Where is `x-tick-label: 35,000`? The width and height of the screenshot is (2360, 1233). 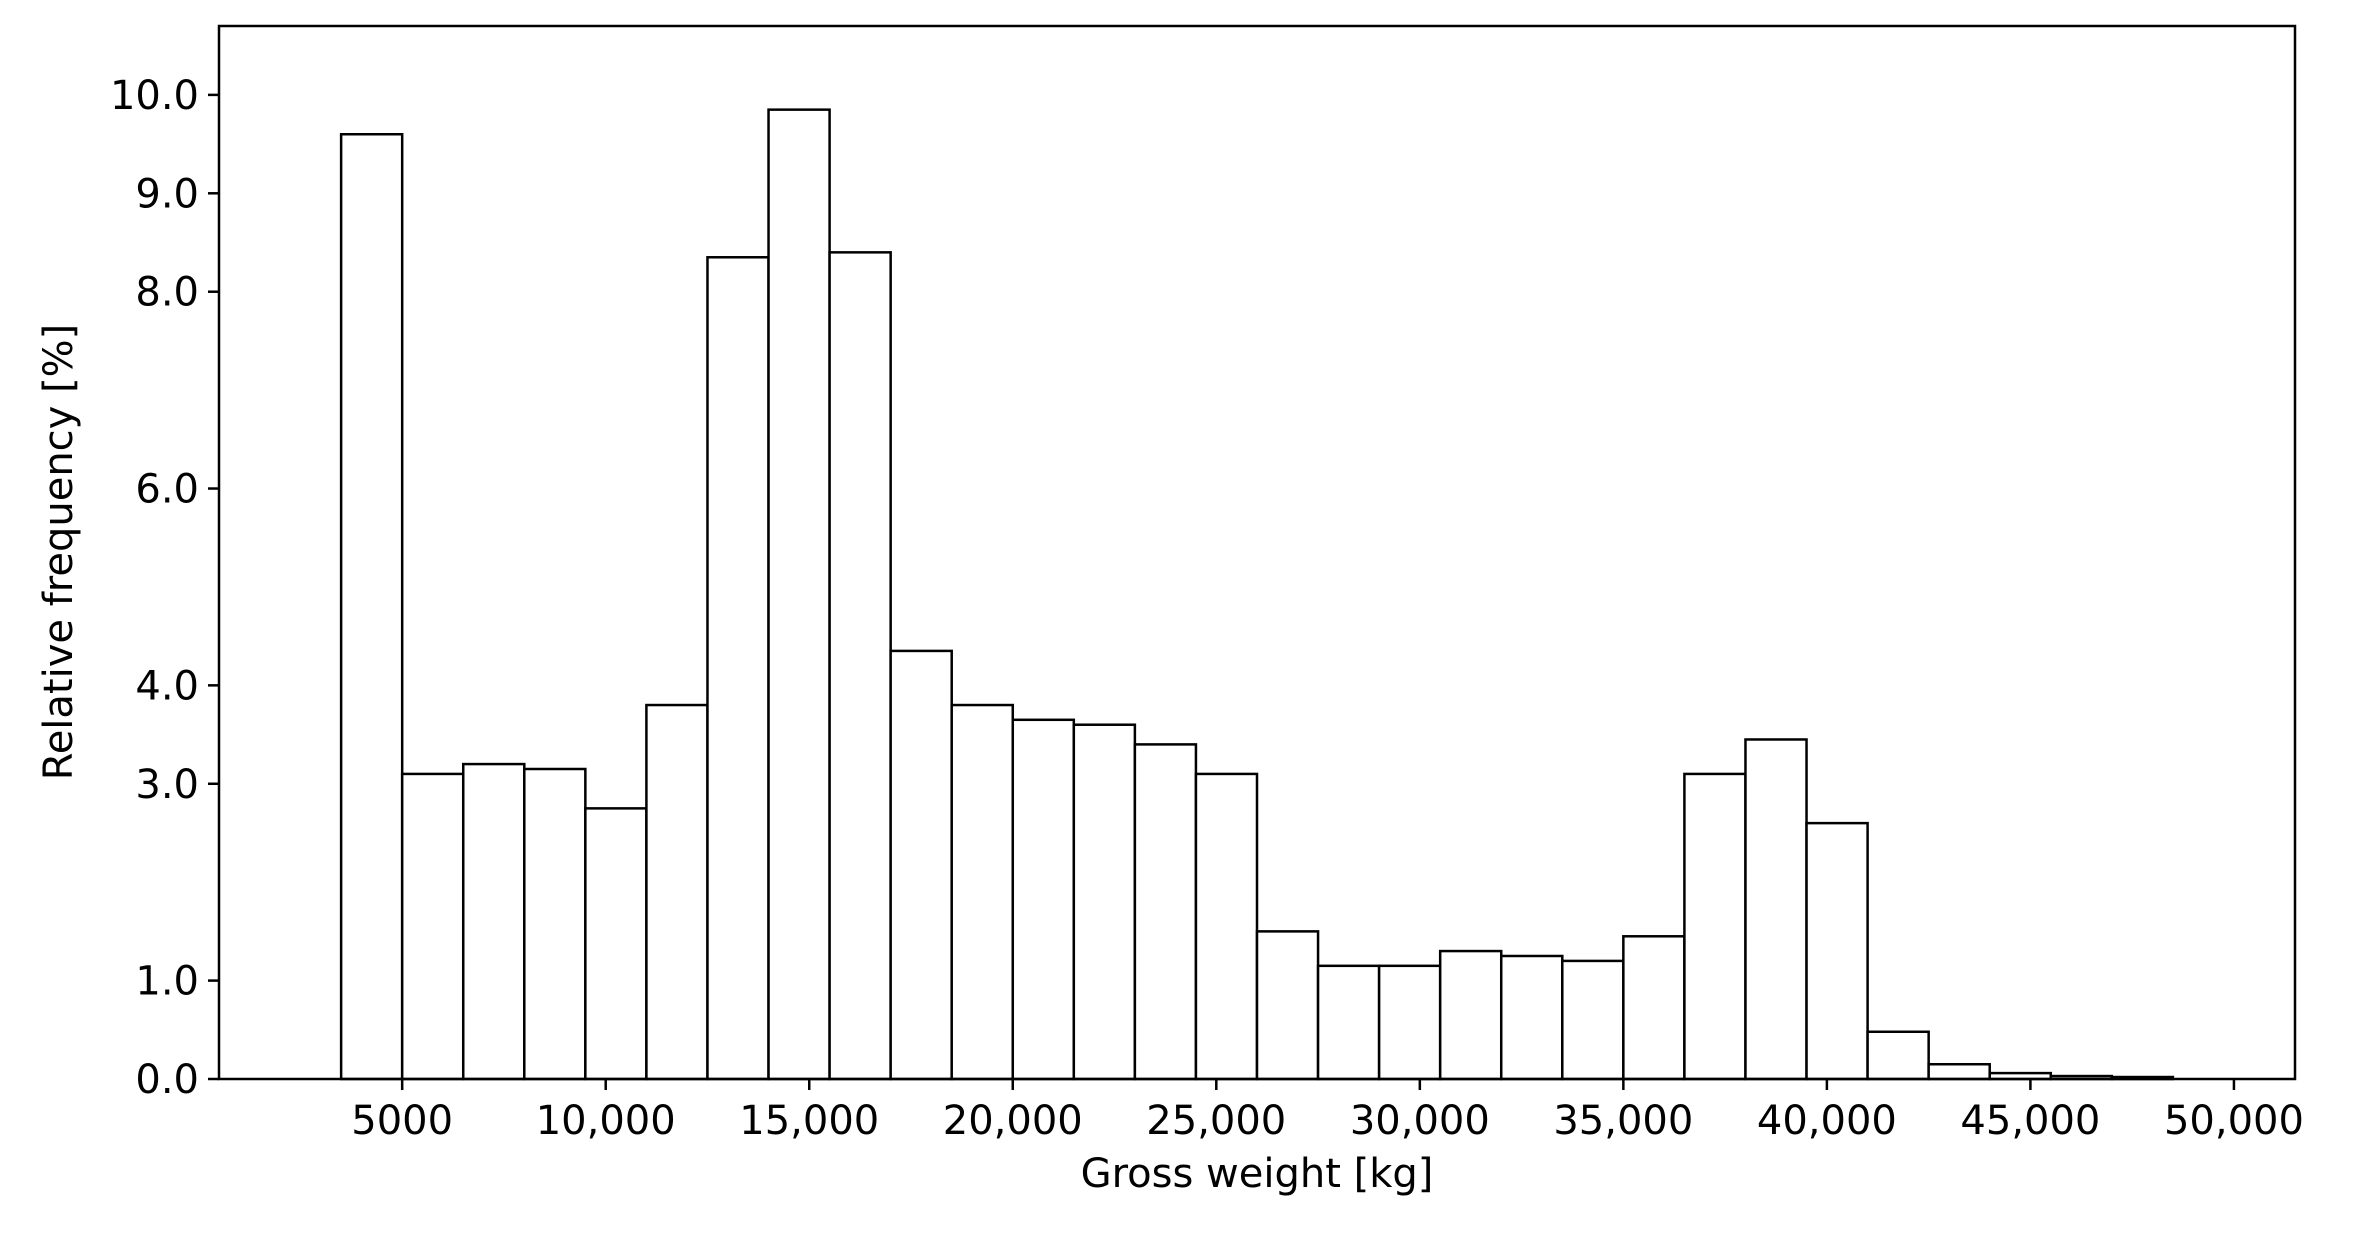 x-tick-label: 35,000 is located at coordinates (1623, 1121).